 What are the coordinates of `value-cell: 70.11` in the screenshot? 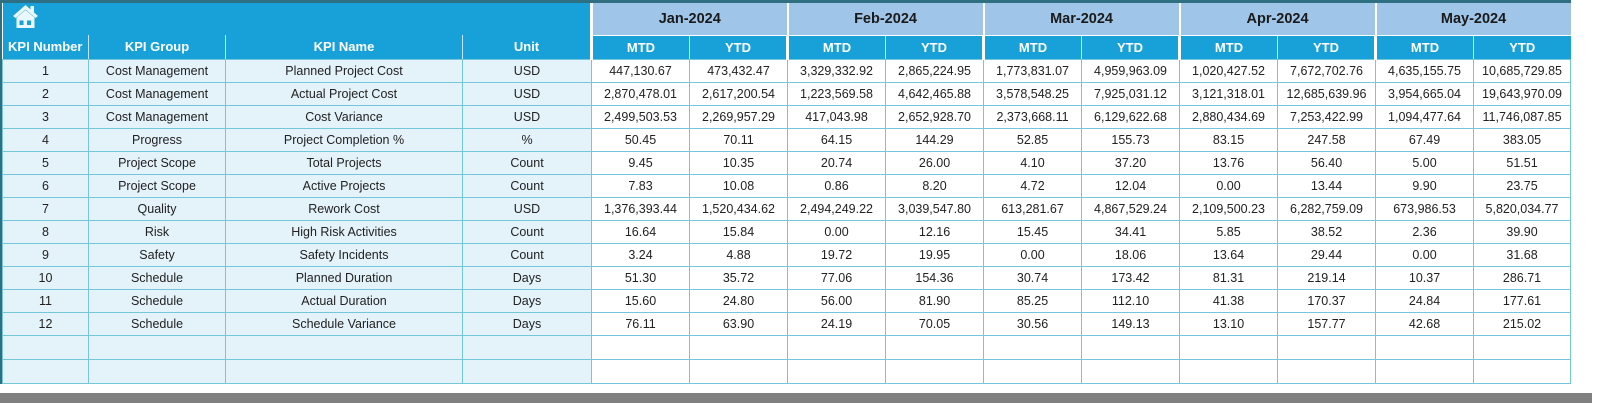 It's located at (738, 139).